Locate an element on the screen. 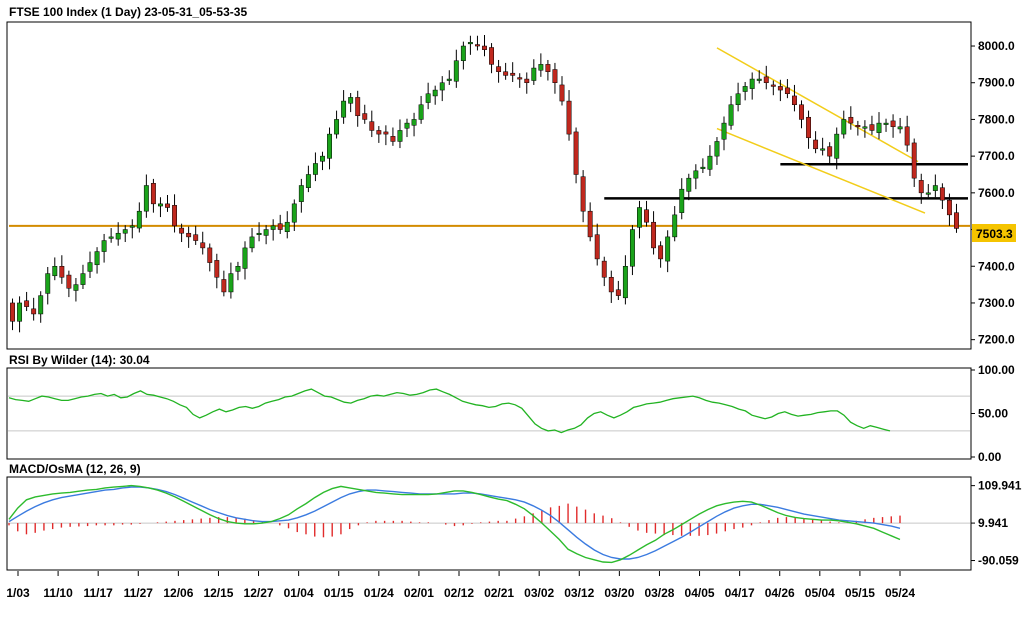 This screenshot has height=629, width=1024. macd-tick-label: -90.059 is located at coordinates (998, 561).